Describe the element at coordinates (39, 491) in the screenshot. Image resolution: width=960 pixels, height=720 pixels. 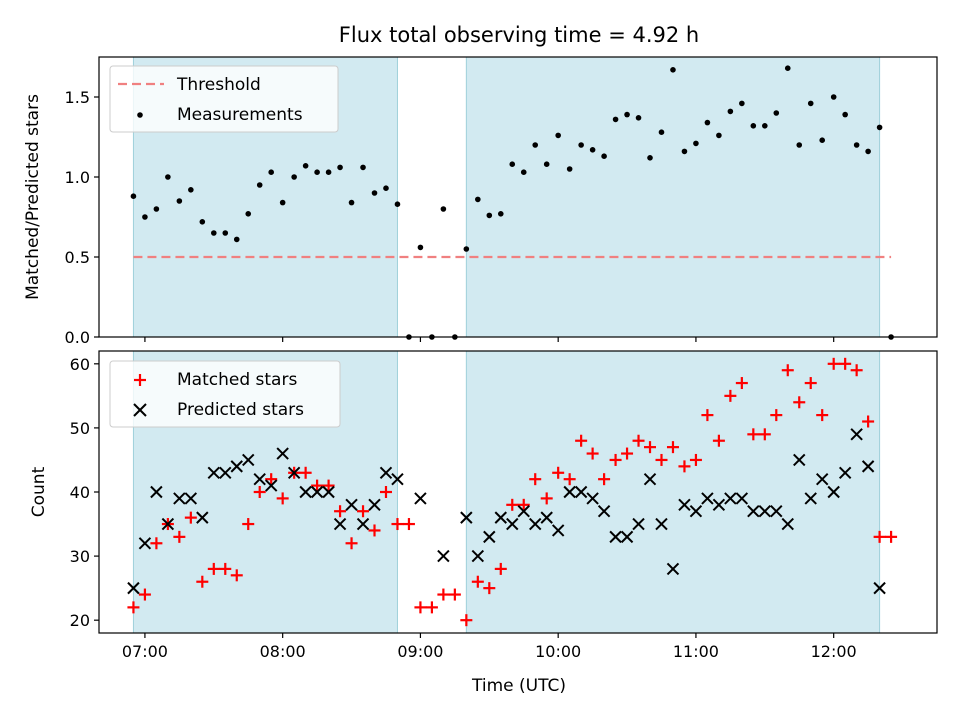
I see `count-y-axis-label: Count` at that location.